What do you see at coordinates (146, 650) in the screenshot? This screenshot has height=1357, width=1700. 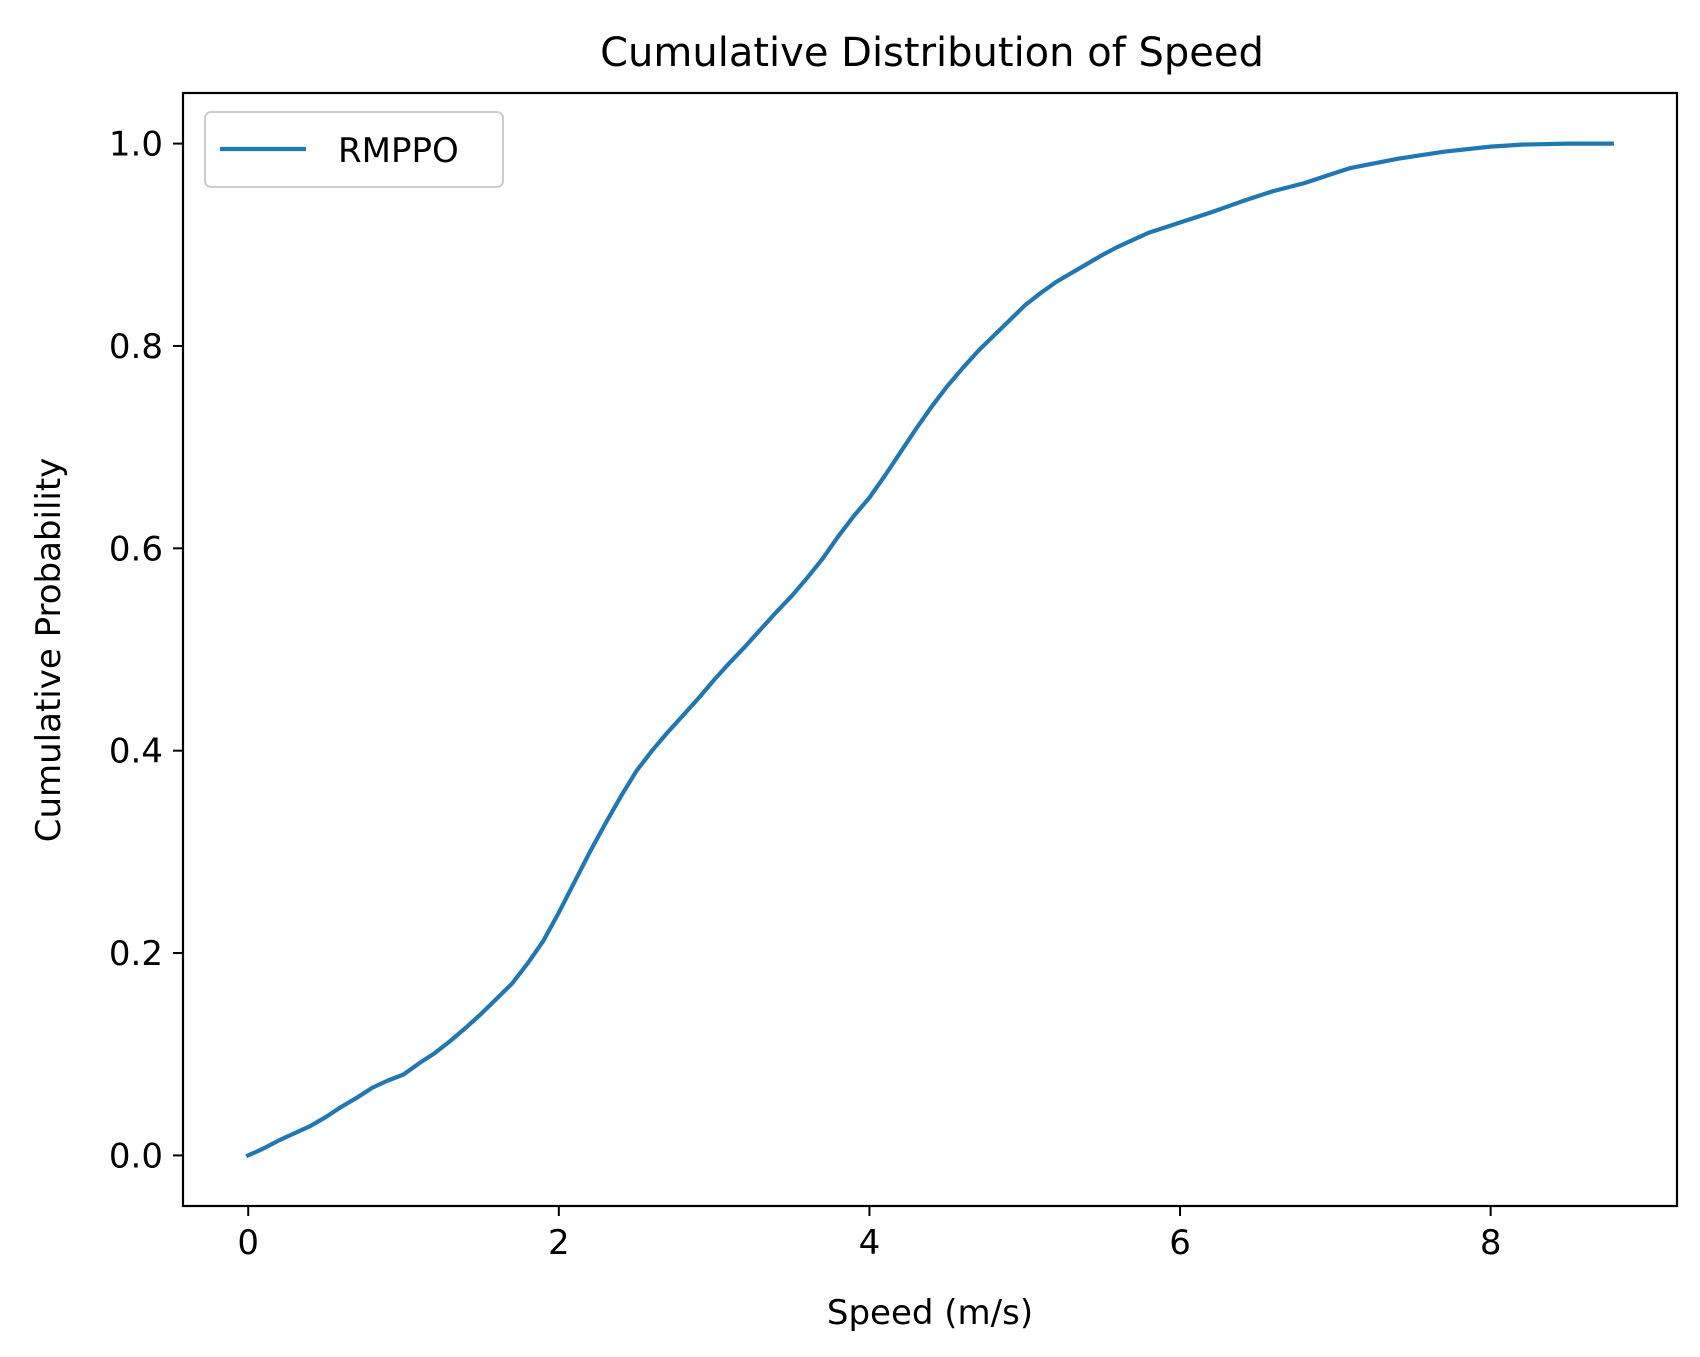 I see `y-axis: 0.0 0.2 0.4 0.6 0.8 1.0` at bounding box center [146, 650].